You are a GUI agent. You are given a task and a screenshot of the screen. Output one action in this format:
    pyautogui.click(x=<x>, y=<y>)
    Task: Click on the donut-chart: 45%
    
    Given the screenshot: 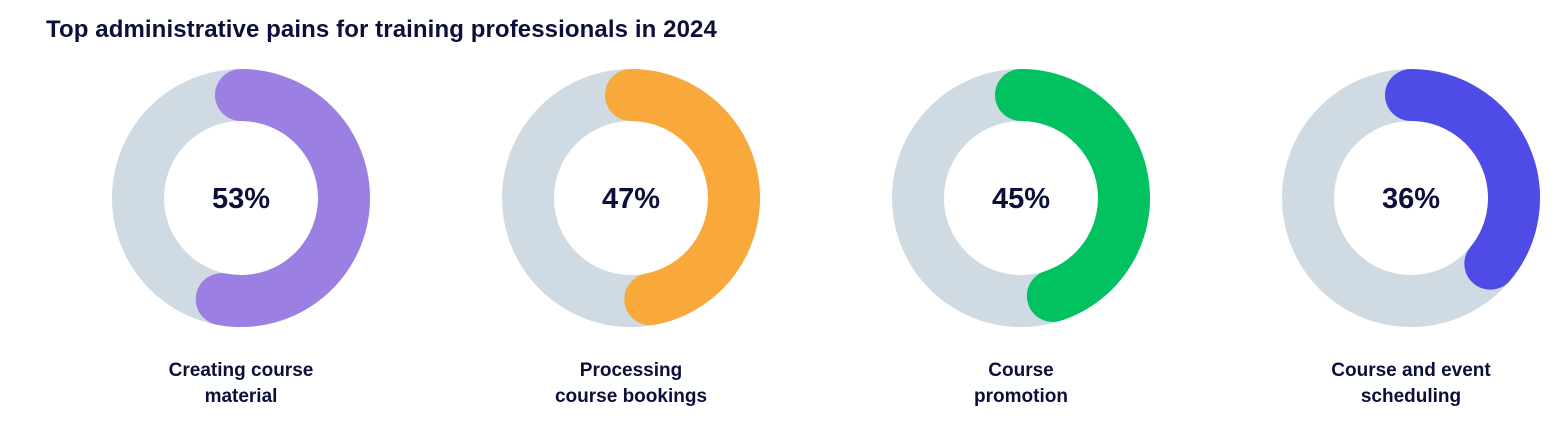 What is the action you would take?
    pyautogui.click(x=1021, y=198)
    